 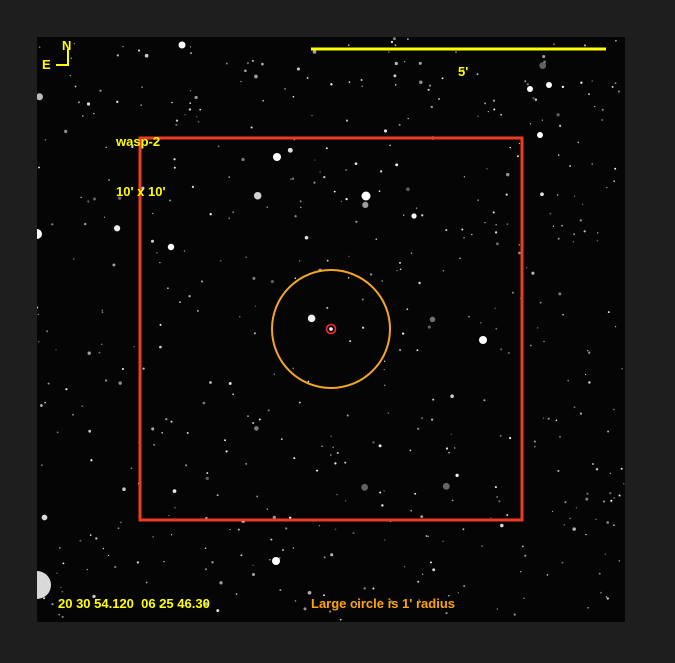 I want to click on bright-star-glow, so click(x=44, y=585).